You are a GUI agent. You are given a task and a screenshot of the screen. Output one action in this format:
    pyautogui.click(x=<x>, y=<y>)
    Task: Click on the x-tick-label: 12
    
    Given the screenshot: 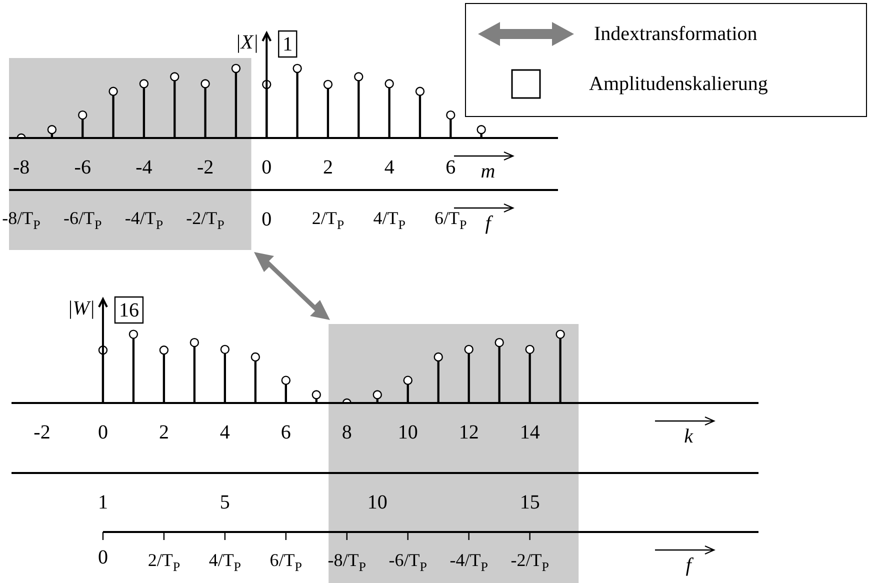 What is the action you would take?
    pyautogui.click(x=468, y=432)
    